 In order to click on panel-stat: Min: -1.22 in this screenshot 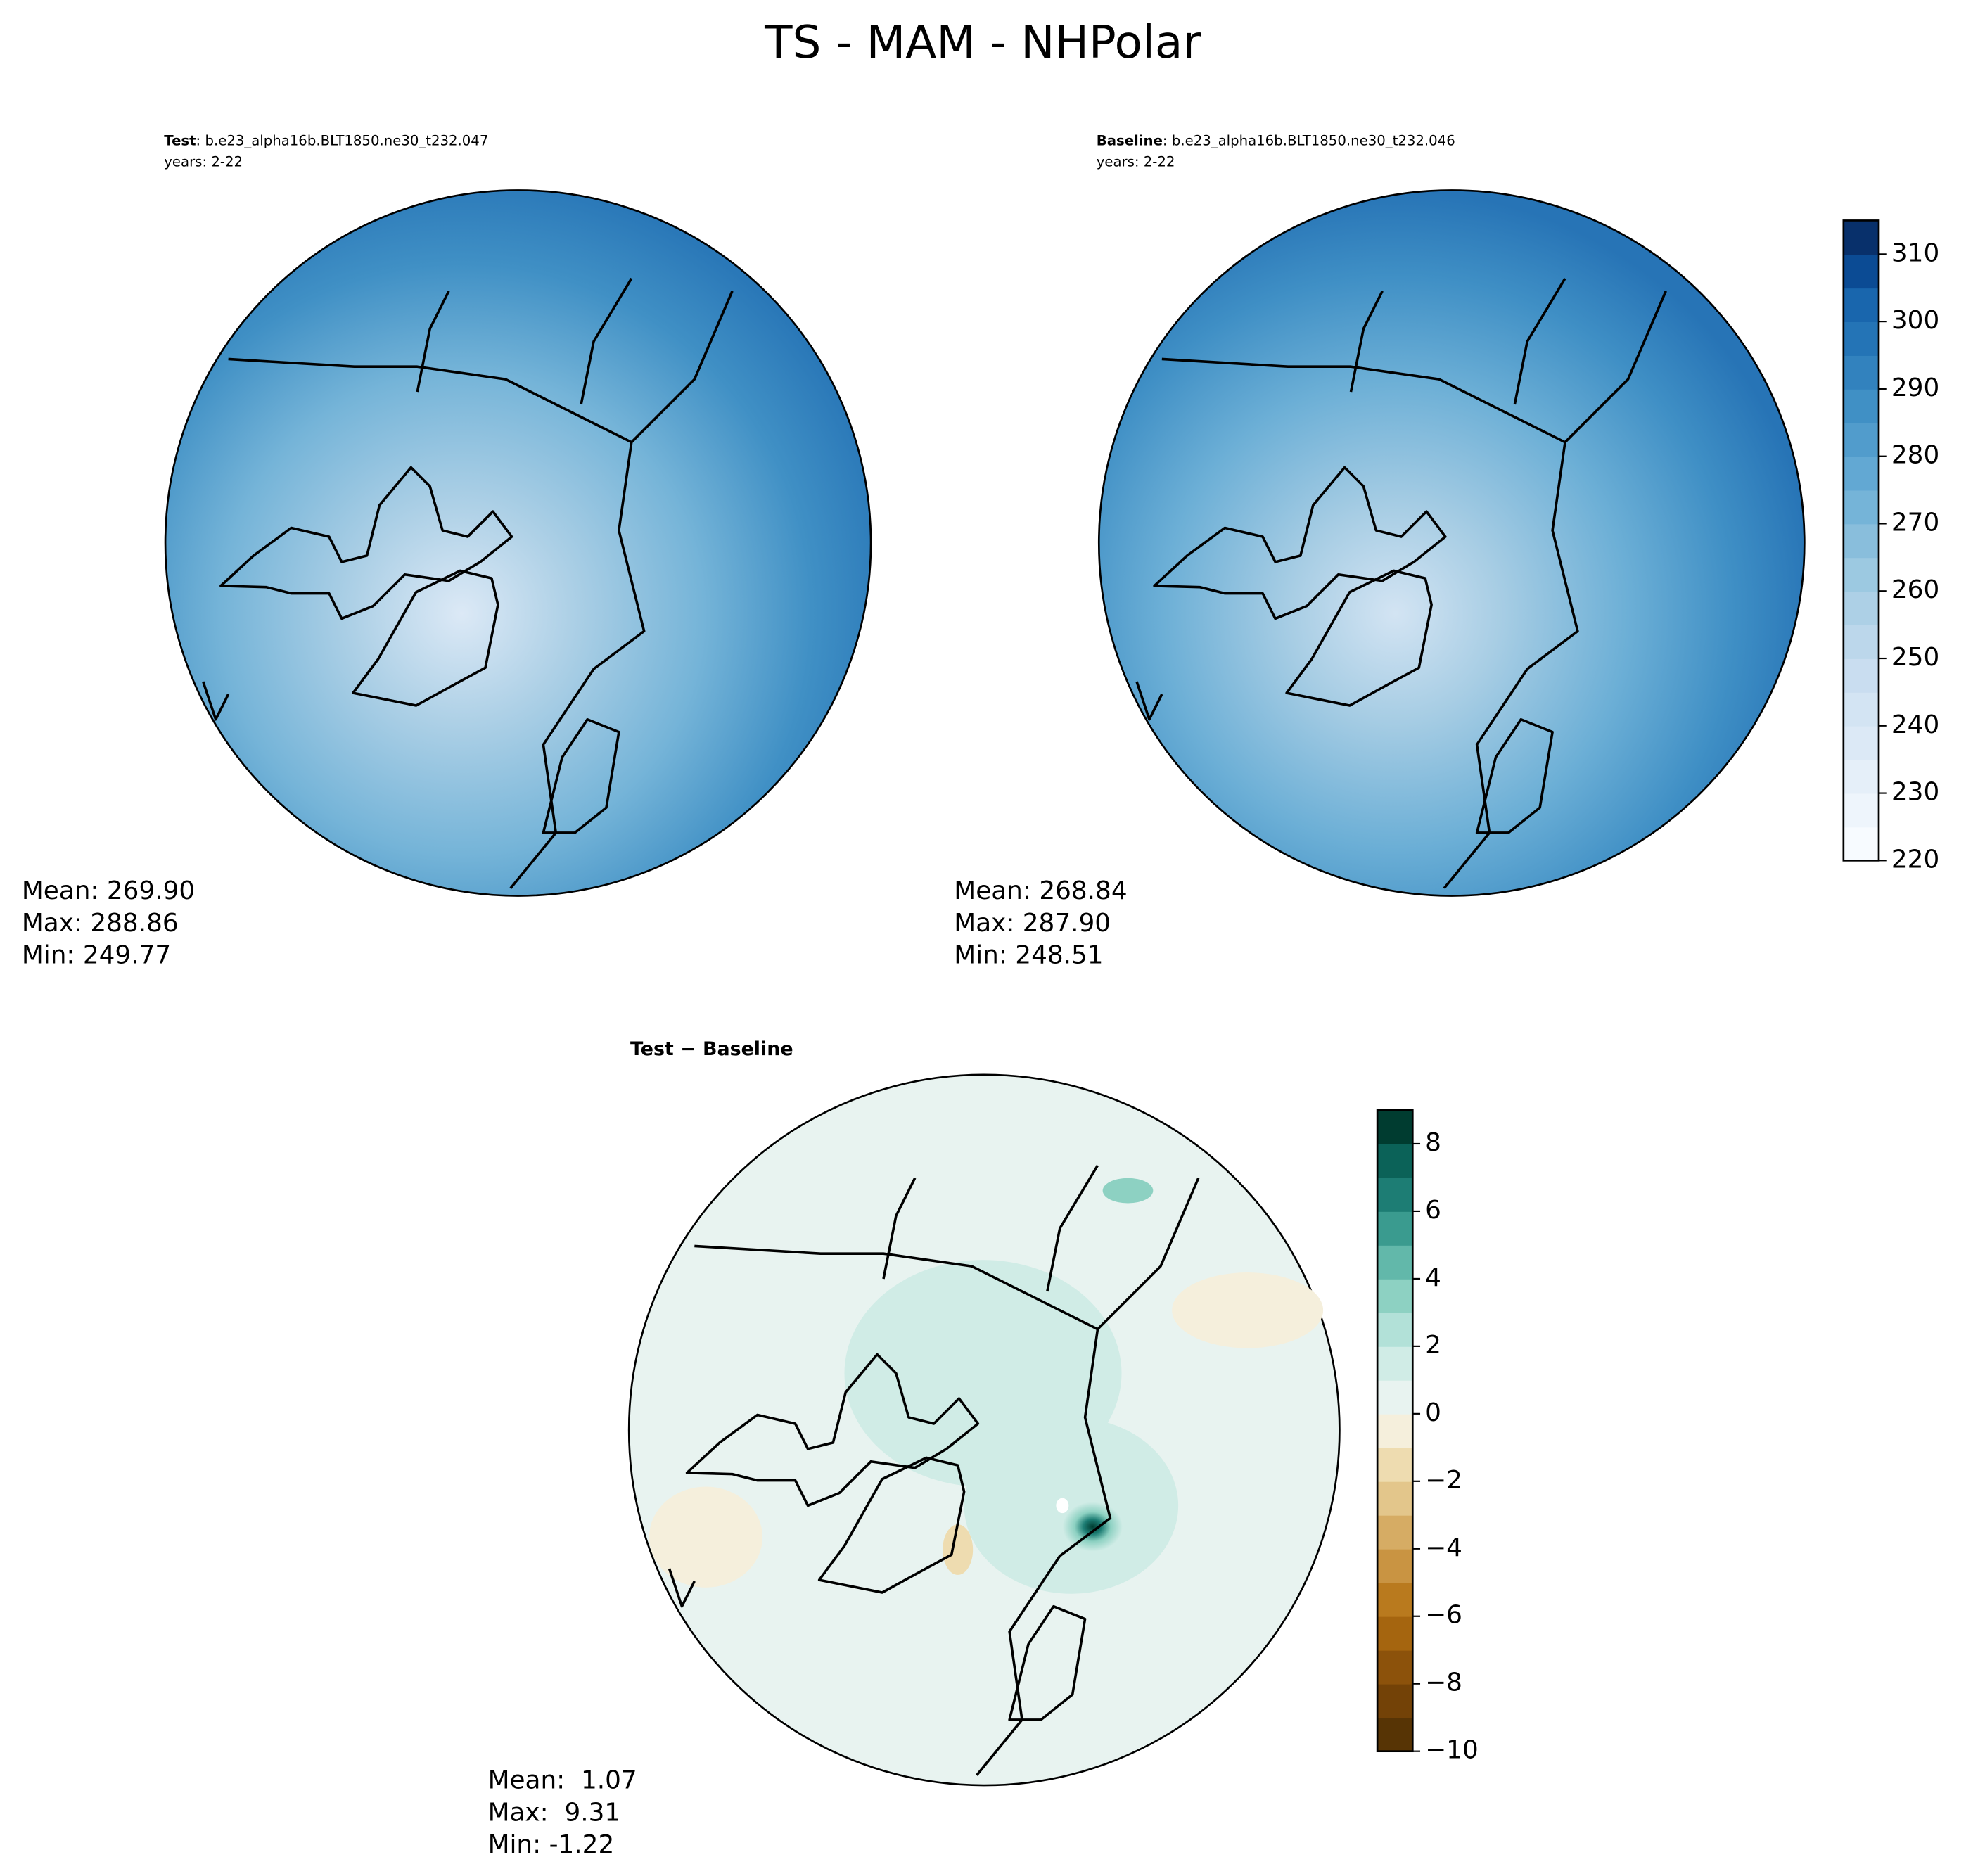, I will do `click(551, 1844)`.